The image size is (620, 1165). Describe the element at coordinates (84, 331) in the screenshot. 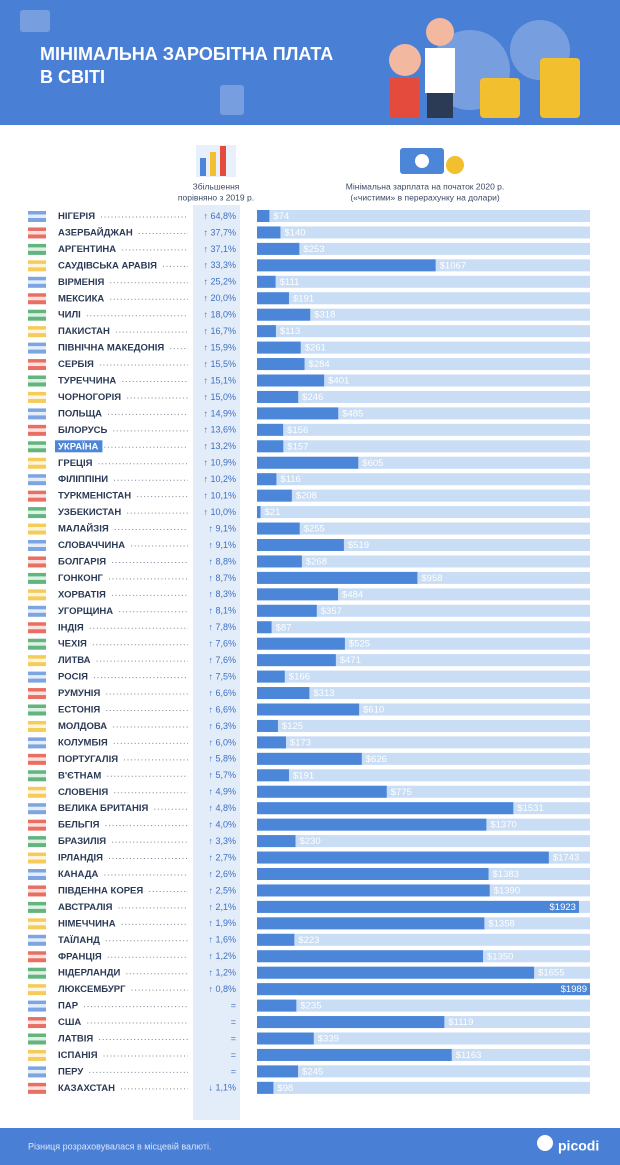

I see `country-label: ПАКИСТАН` at that location.